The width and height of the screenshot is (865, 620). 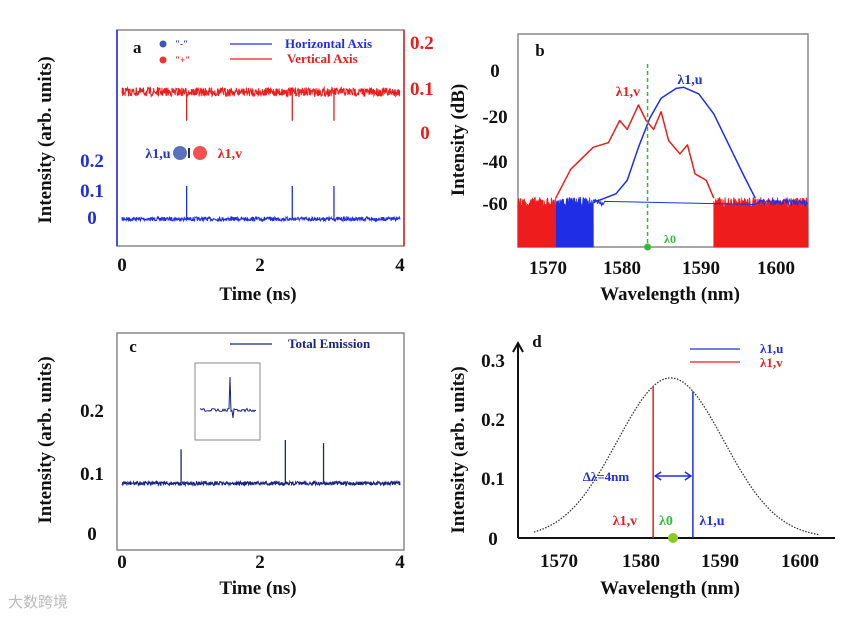 I want to click on mode-v-dot, so click(x=200, y=153).